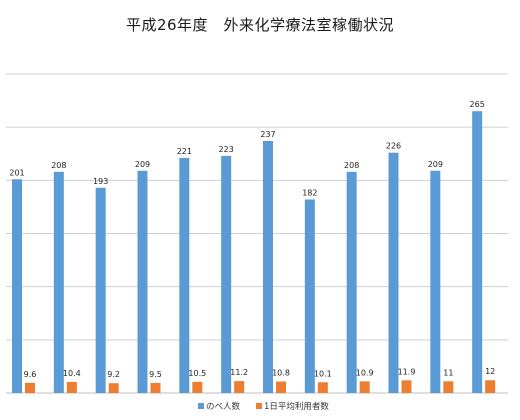 This screenshot has height=420, width=520. Describe the element at coordinates (16, 172) in the screenshot. I see `data-label-series-1: 201` at that location.